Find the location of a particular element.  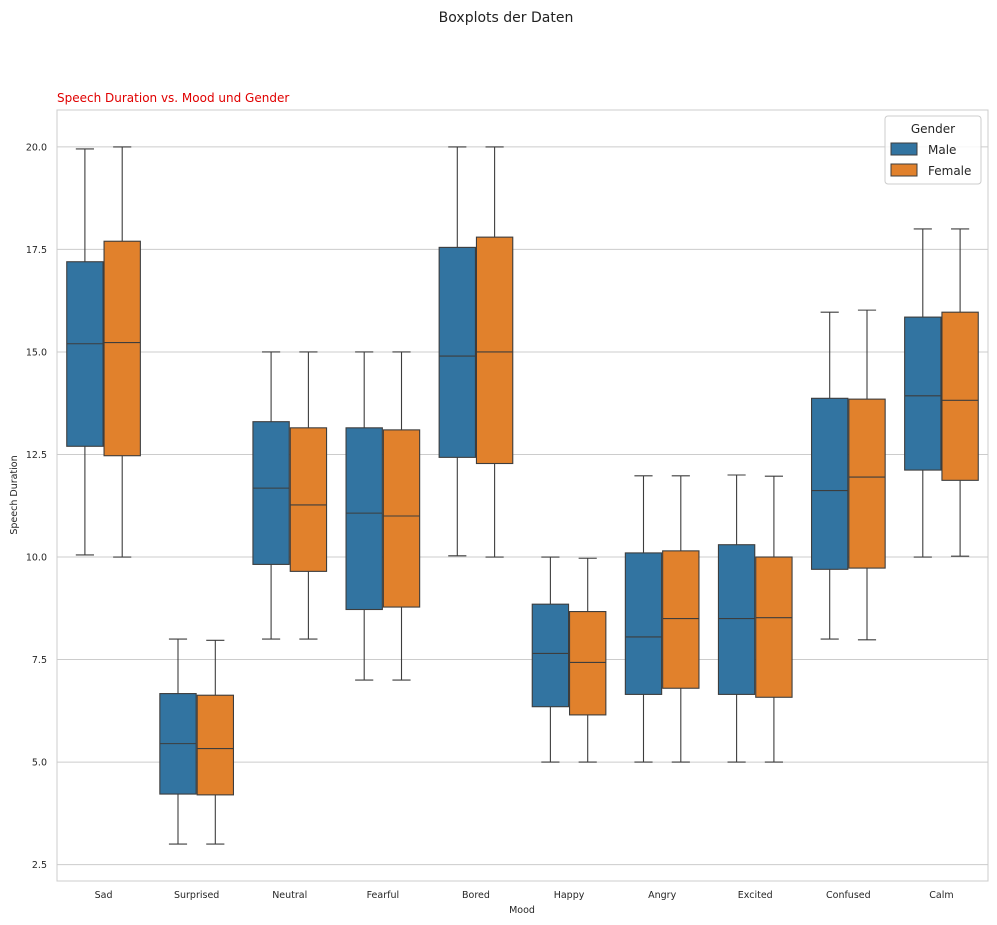

box-male-bored is located at coordinates (457, 351).